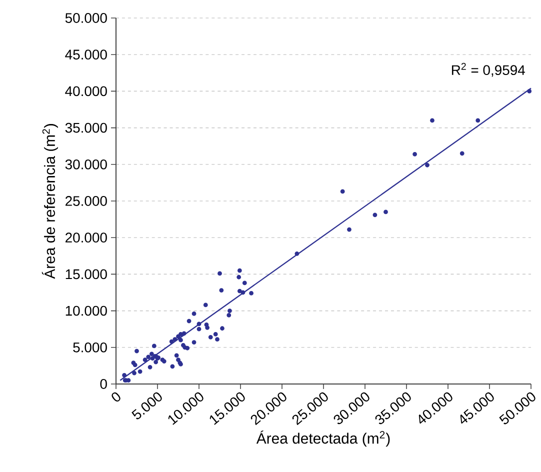  What do you see at coordinates (86, 201) in the screenshot?
I see `y-tick-label: 25.000` at bounding box center [86, 201].